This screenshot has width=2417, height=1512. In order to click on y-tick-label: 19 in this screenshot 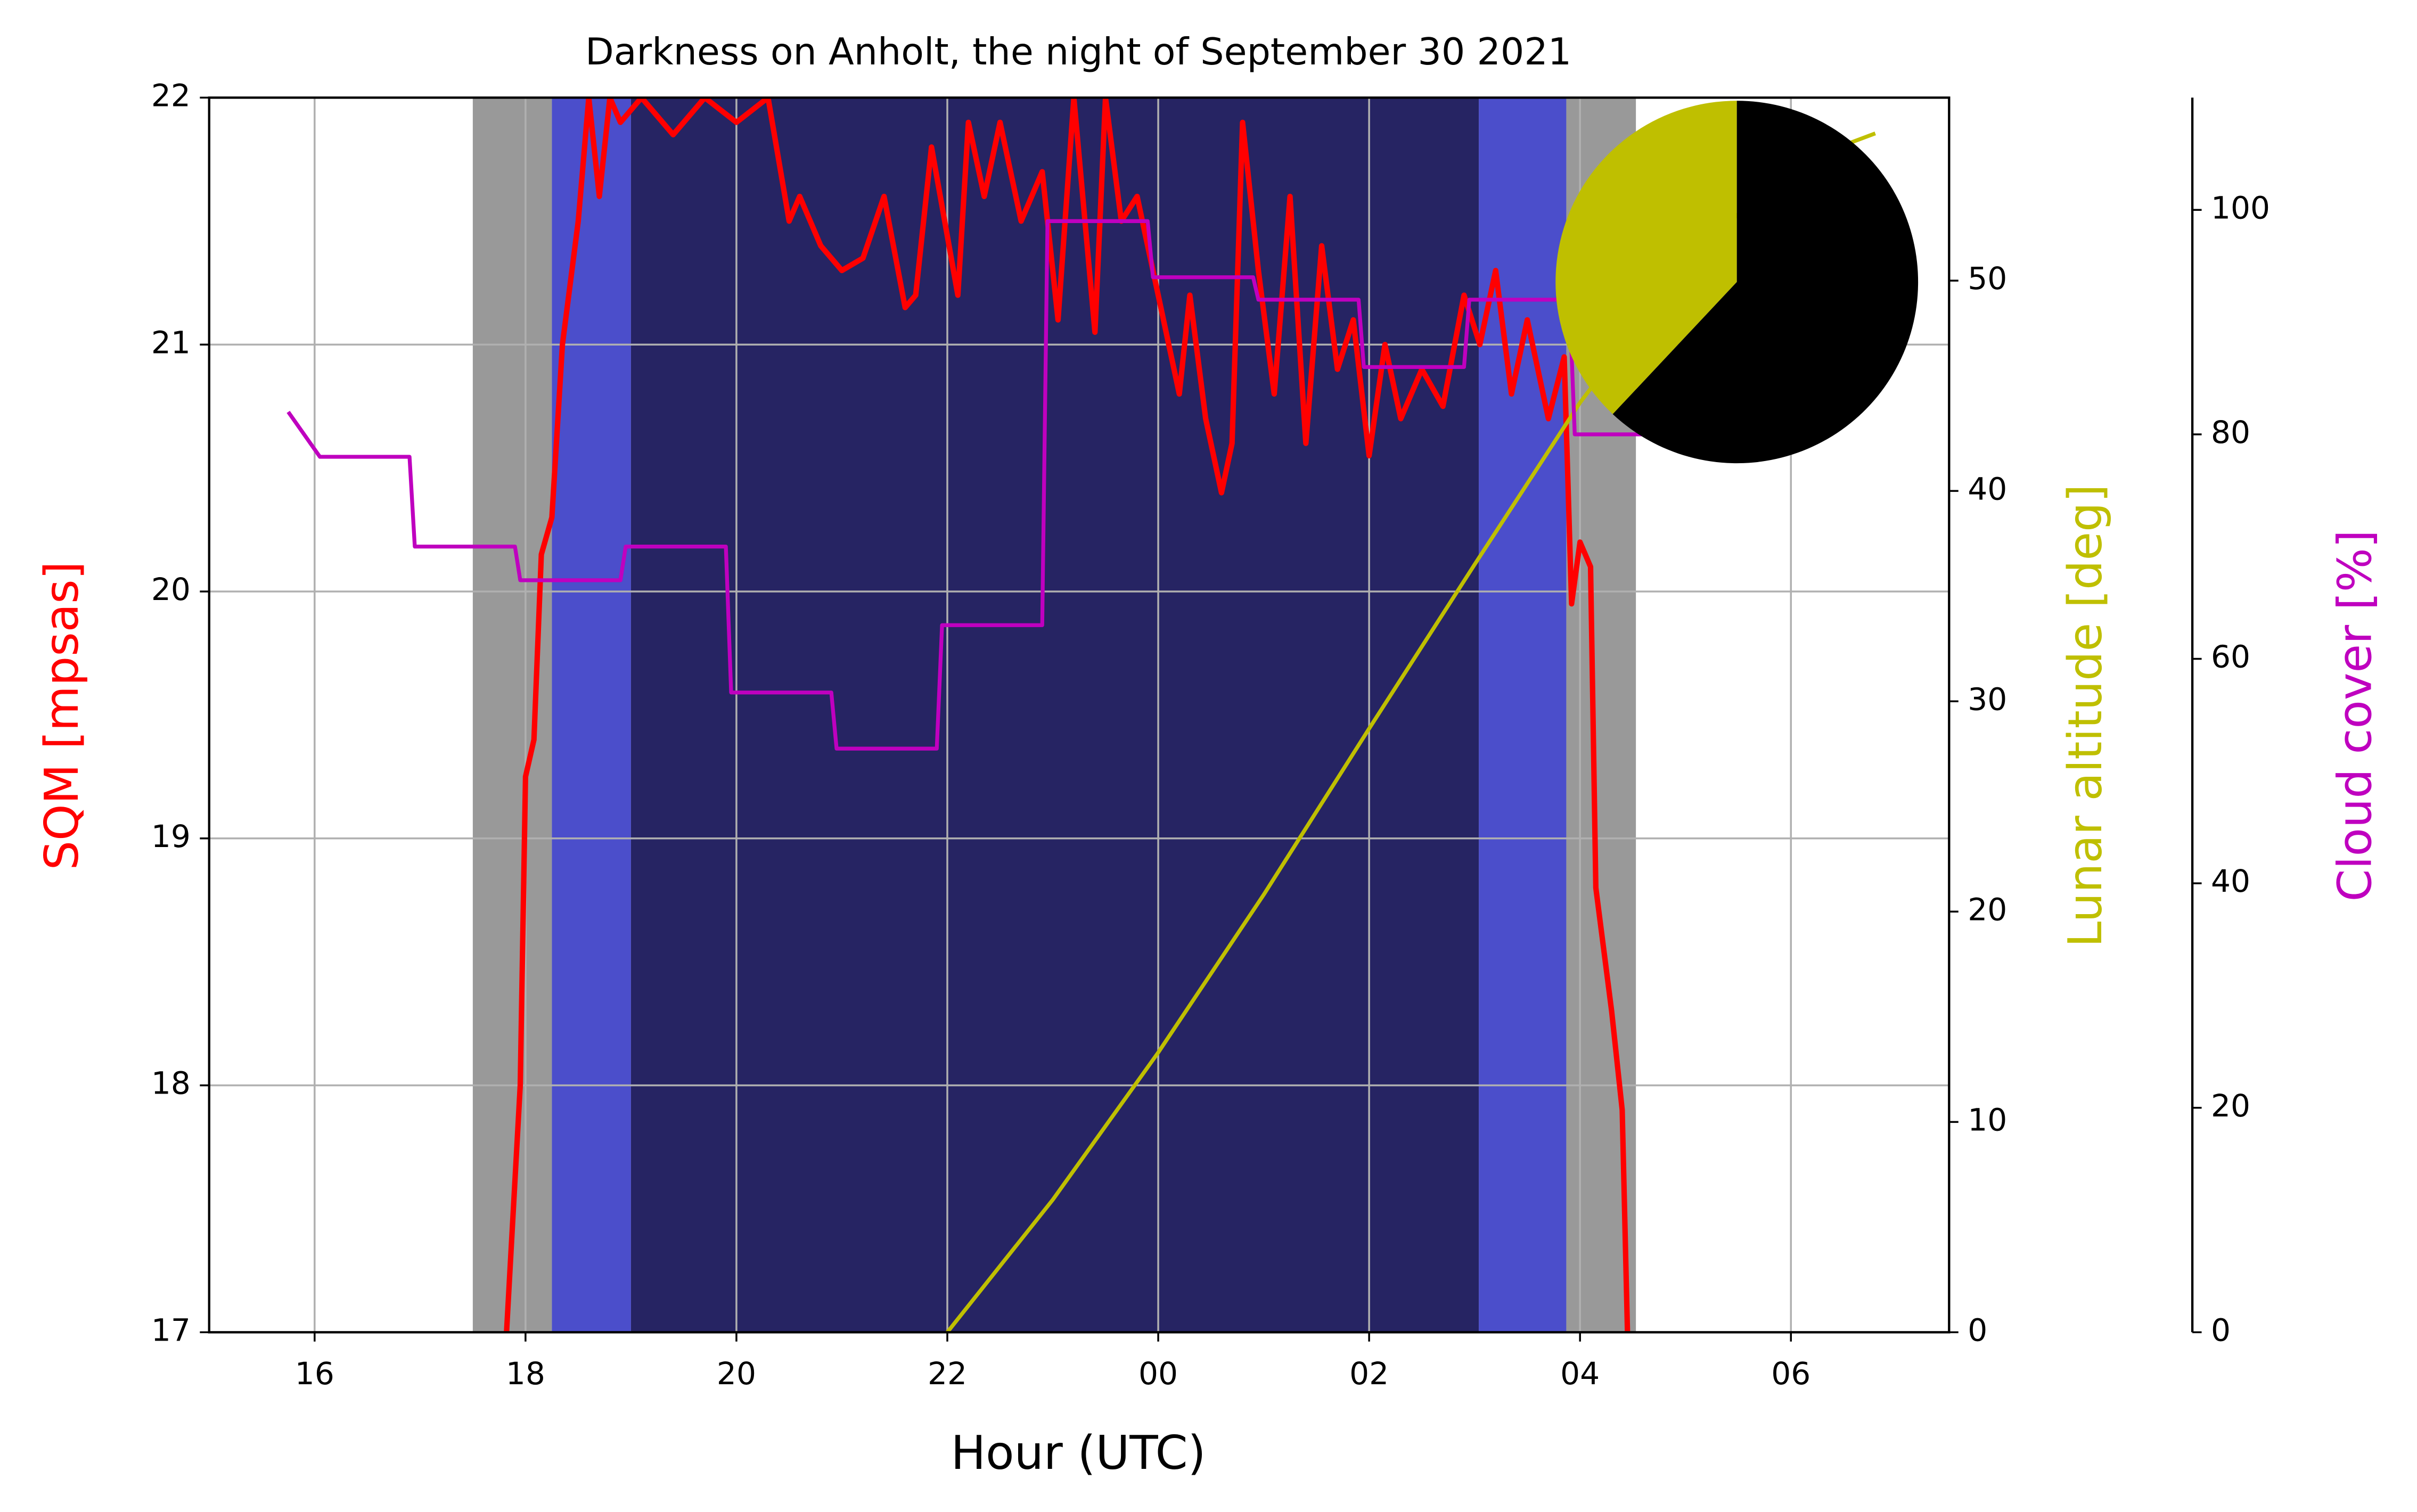, I will do `click(171, 836)`.